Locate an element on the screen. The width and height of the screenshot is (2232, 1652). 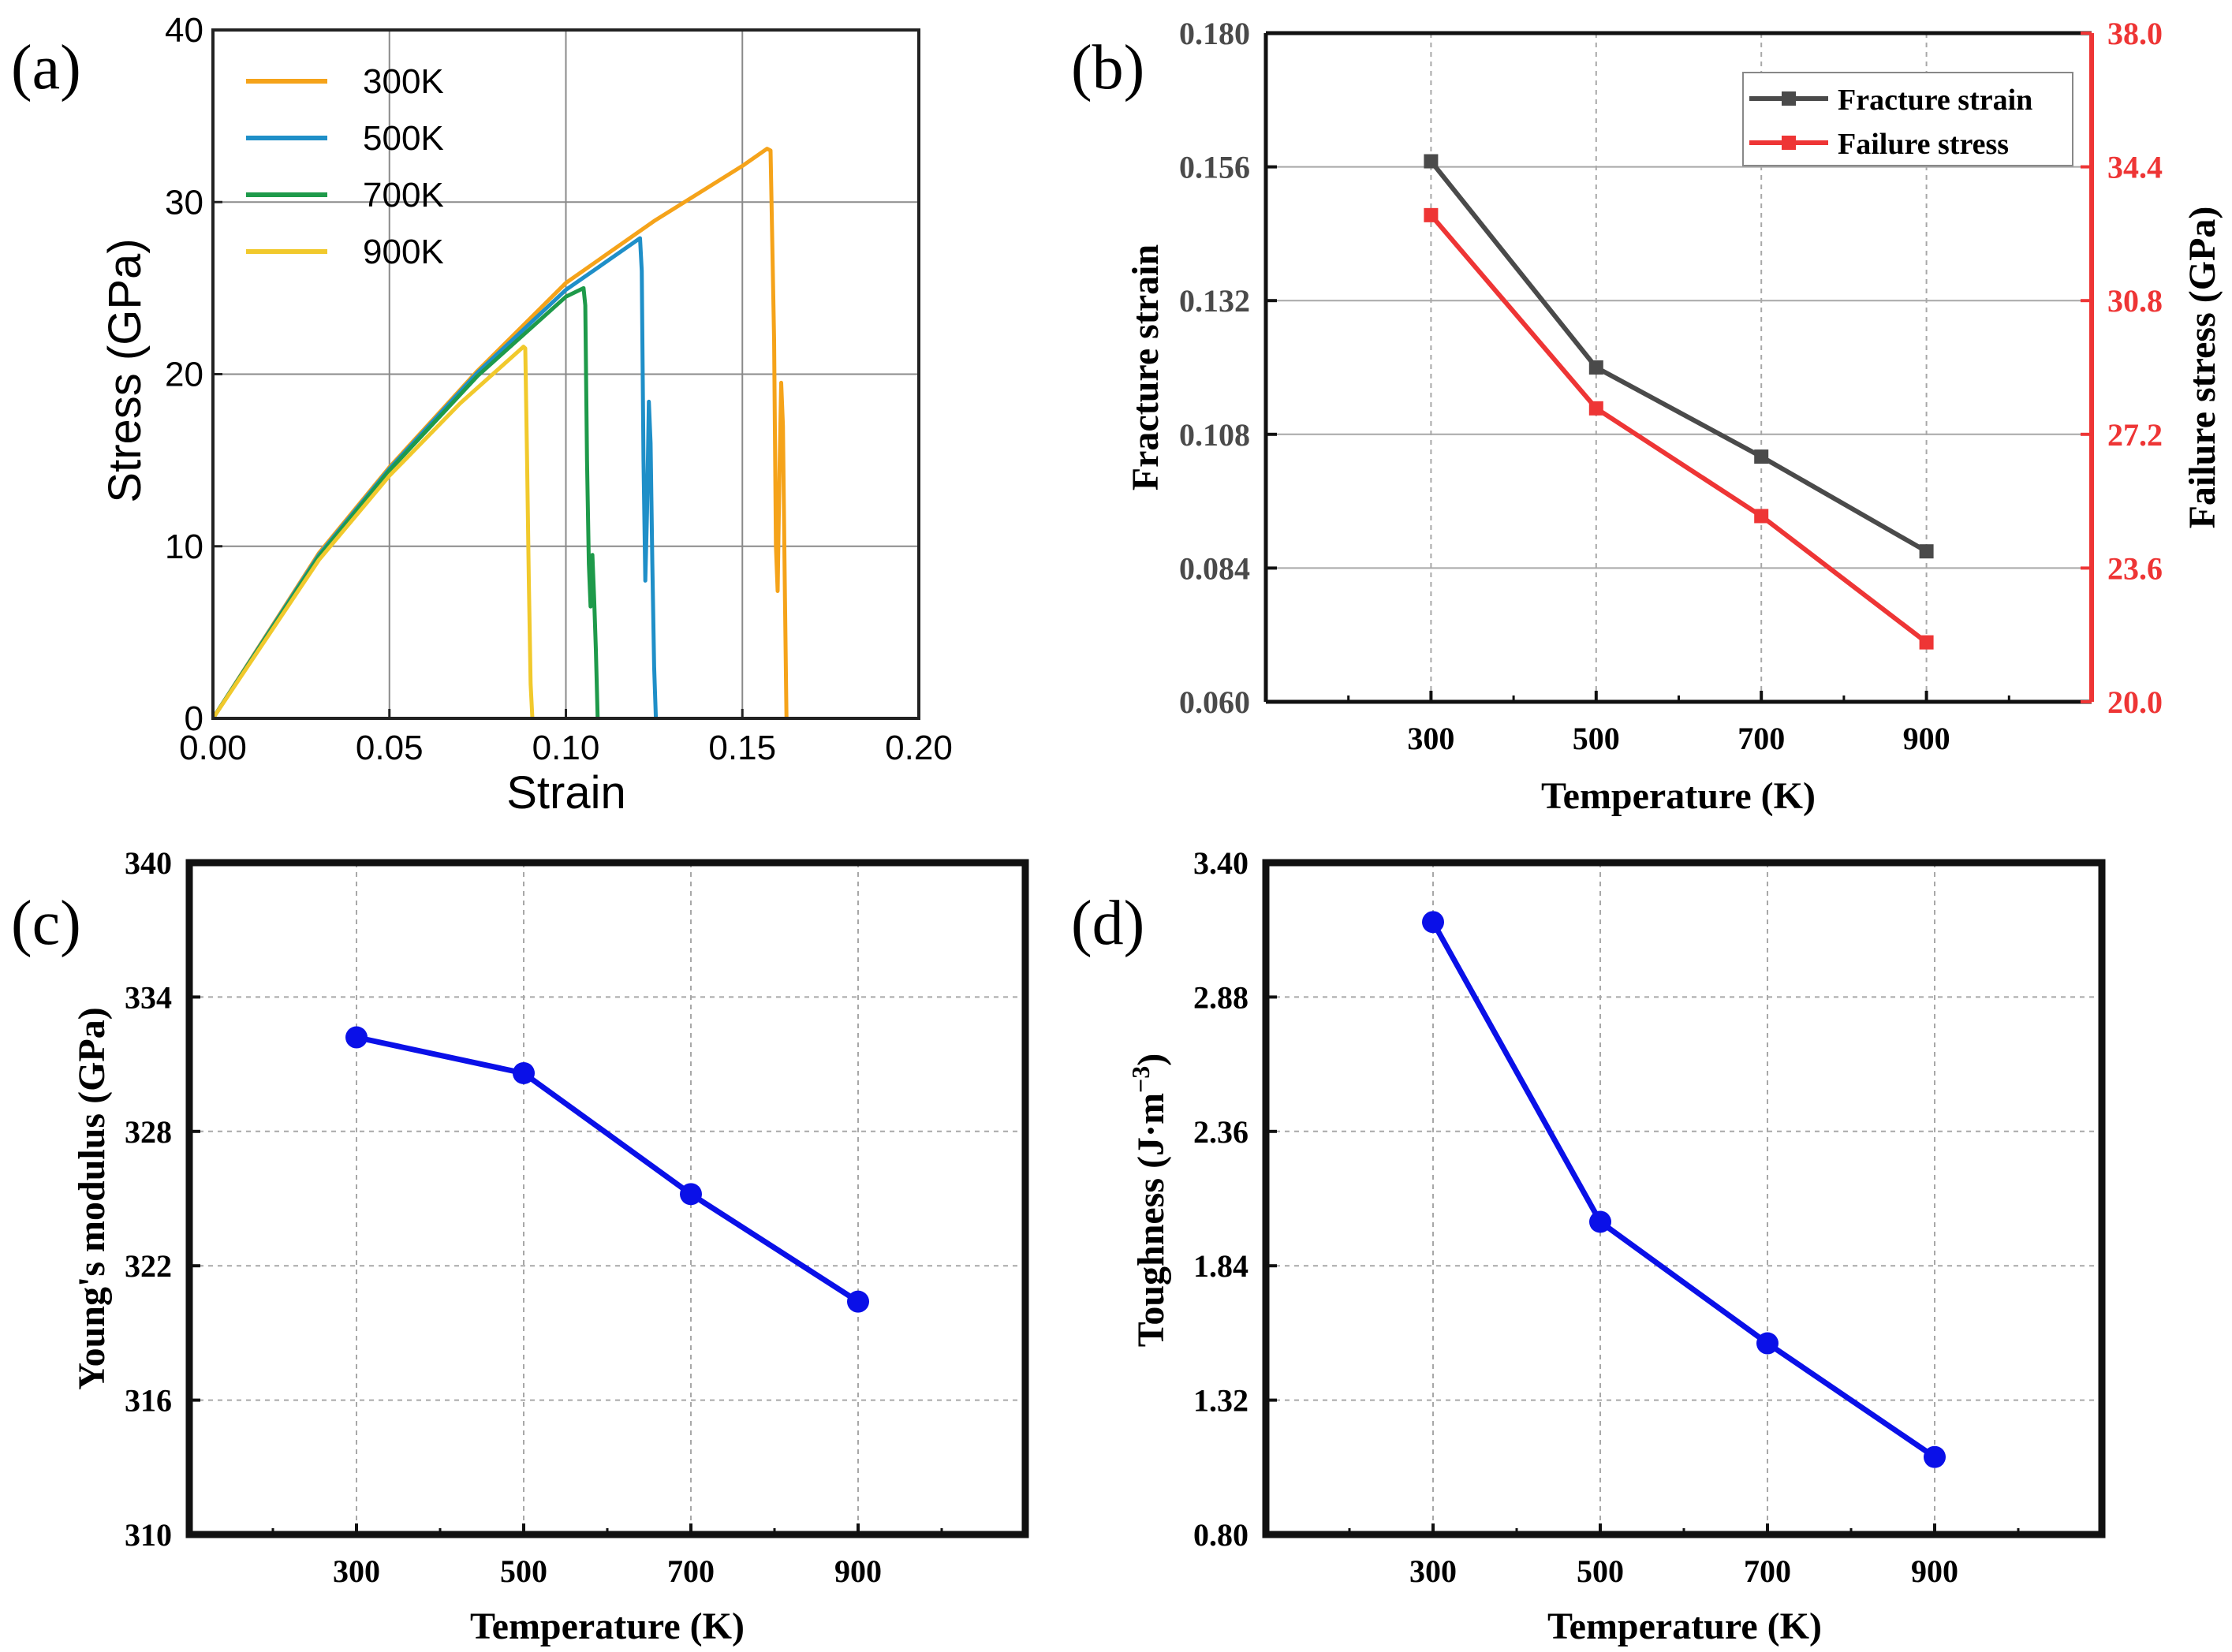
panel-a-ytick-label: 40 is located at coordinates (184, 30).